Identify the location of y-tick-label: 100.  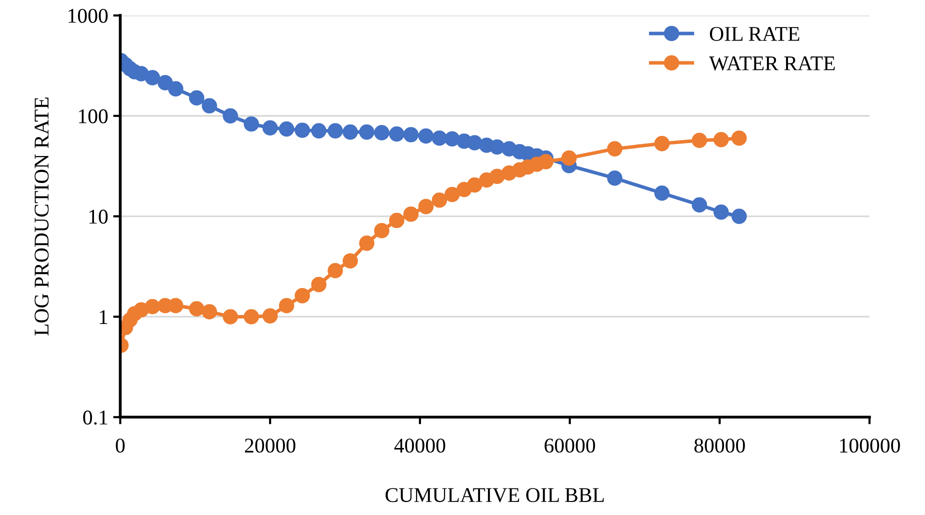
(93, 116).